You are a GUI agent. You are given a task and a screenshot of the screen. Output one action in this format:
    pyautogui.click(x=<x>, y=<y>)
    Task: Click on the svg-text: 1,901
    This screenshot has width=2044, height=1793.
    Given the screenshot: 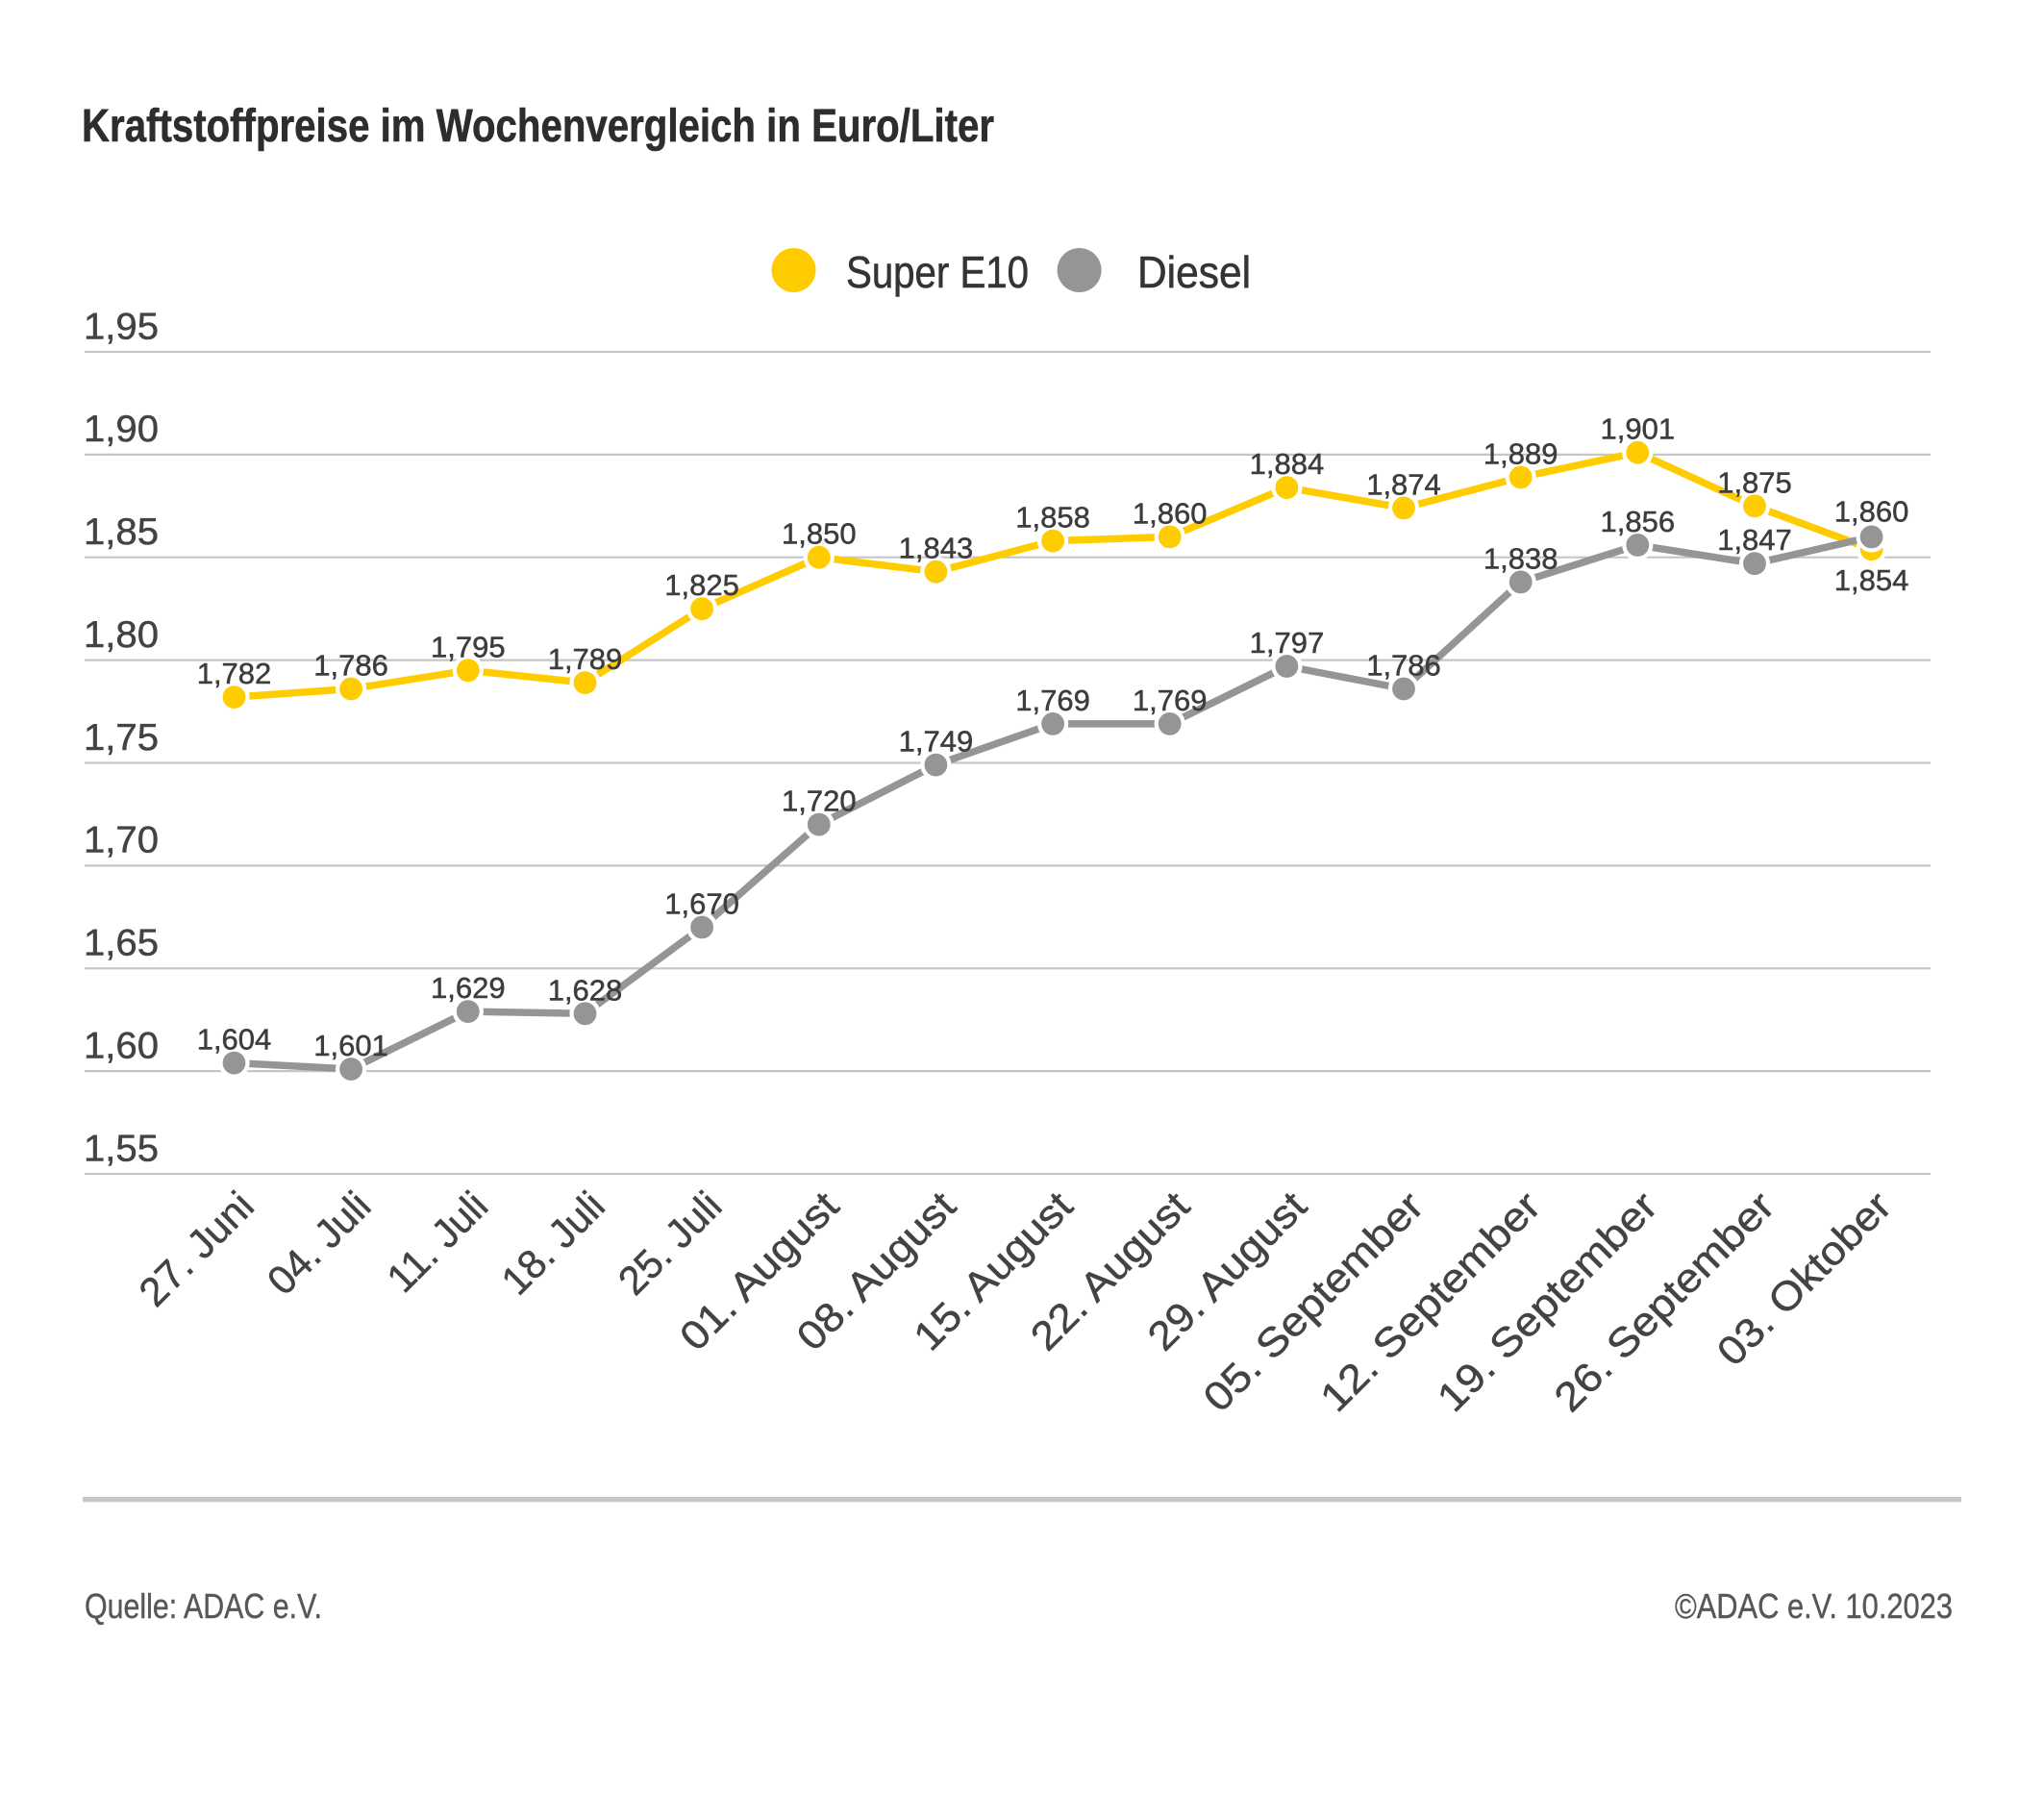 What is the action you would take?
    pyautogui.click(x=1638, y=429)
    